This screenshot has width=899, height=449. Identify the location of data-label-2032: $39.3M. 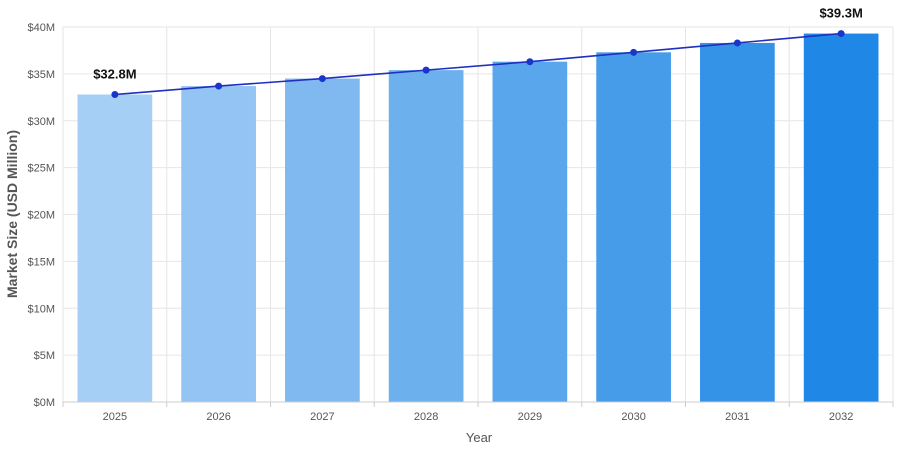
(840, 13).